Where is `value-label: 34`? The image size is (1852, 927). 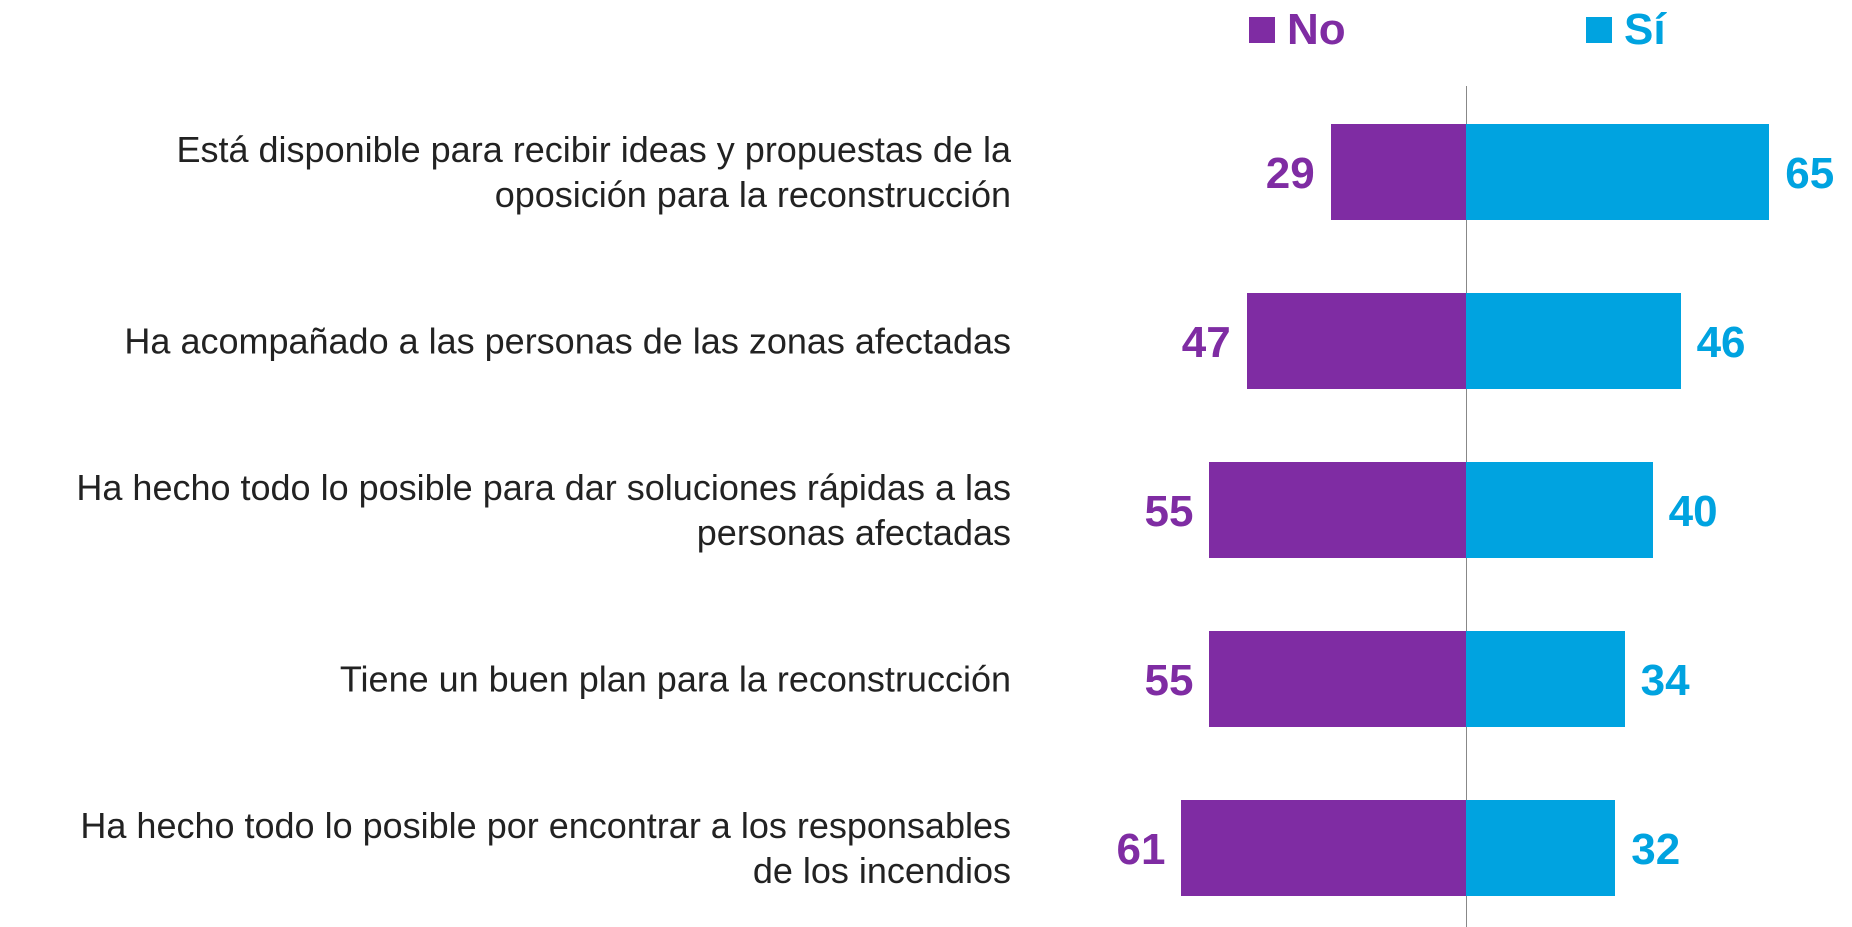 value-label: 34 is located at coordinates (1665, 680).